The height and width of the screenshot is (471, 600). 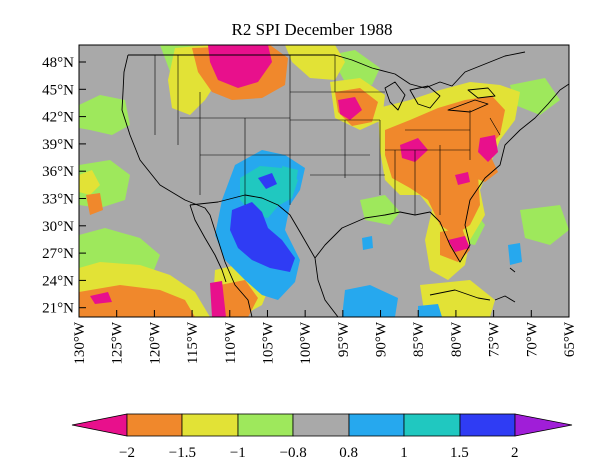 I want to click on colorbar-segment-over, so click(x=543, y=425).